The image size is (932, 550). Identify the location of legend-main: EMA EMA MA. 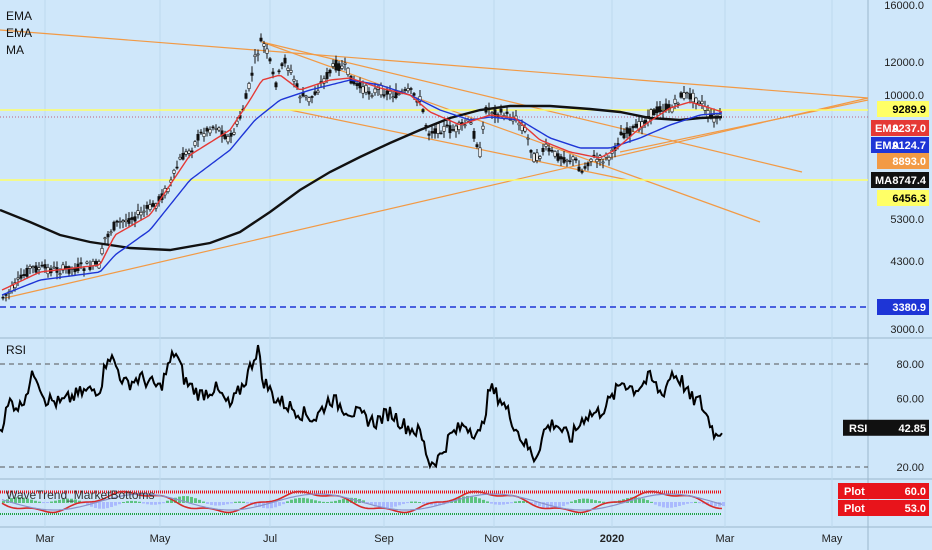
(19, 33).